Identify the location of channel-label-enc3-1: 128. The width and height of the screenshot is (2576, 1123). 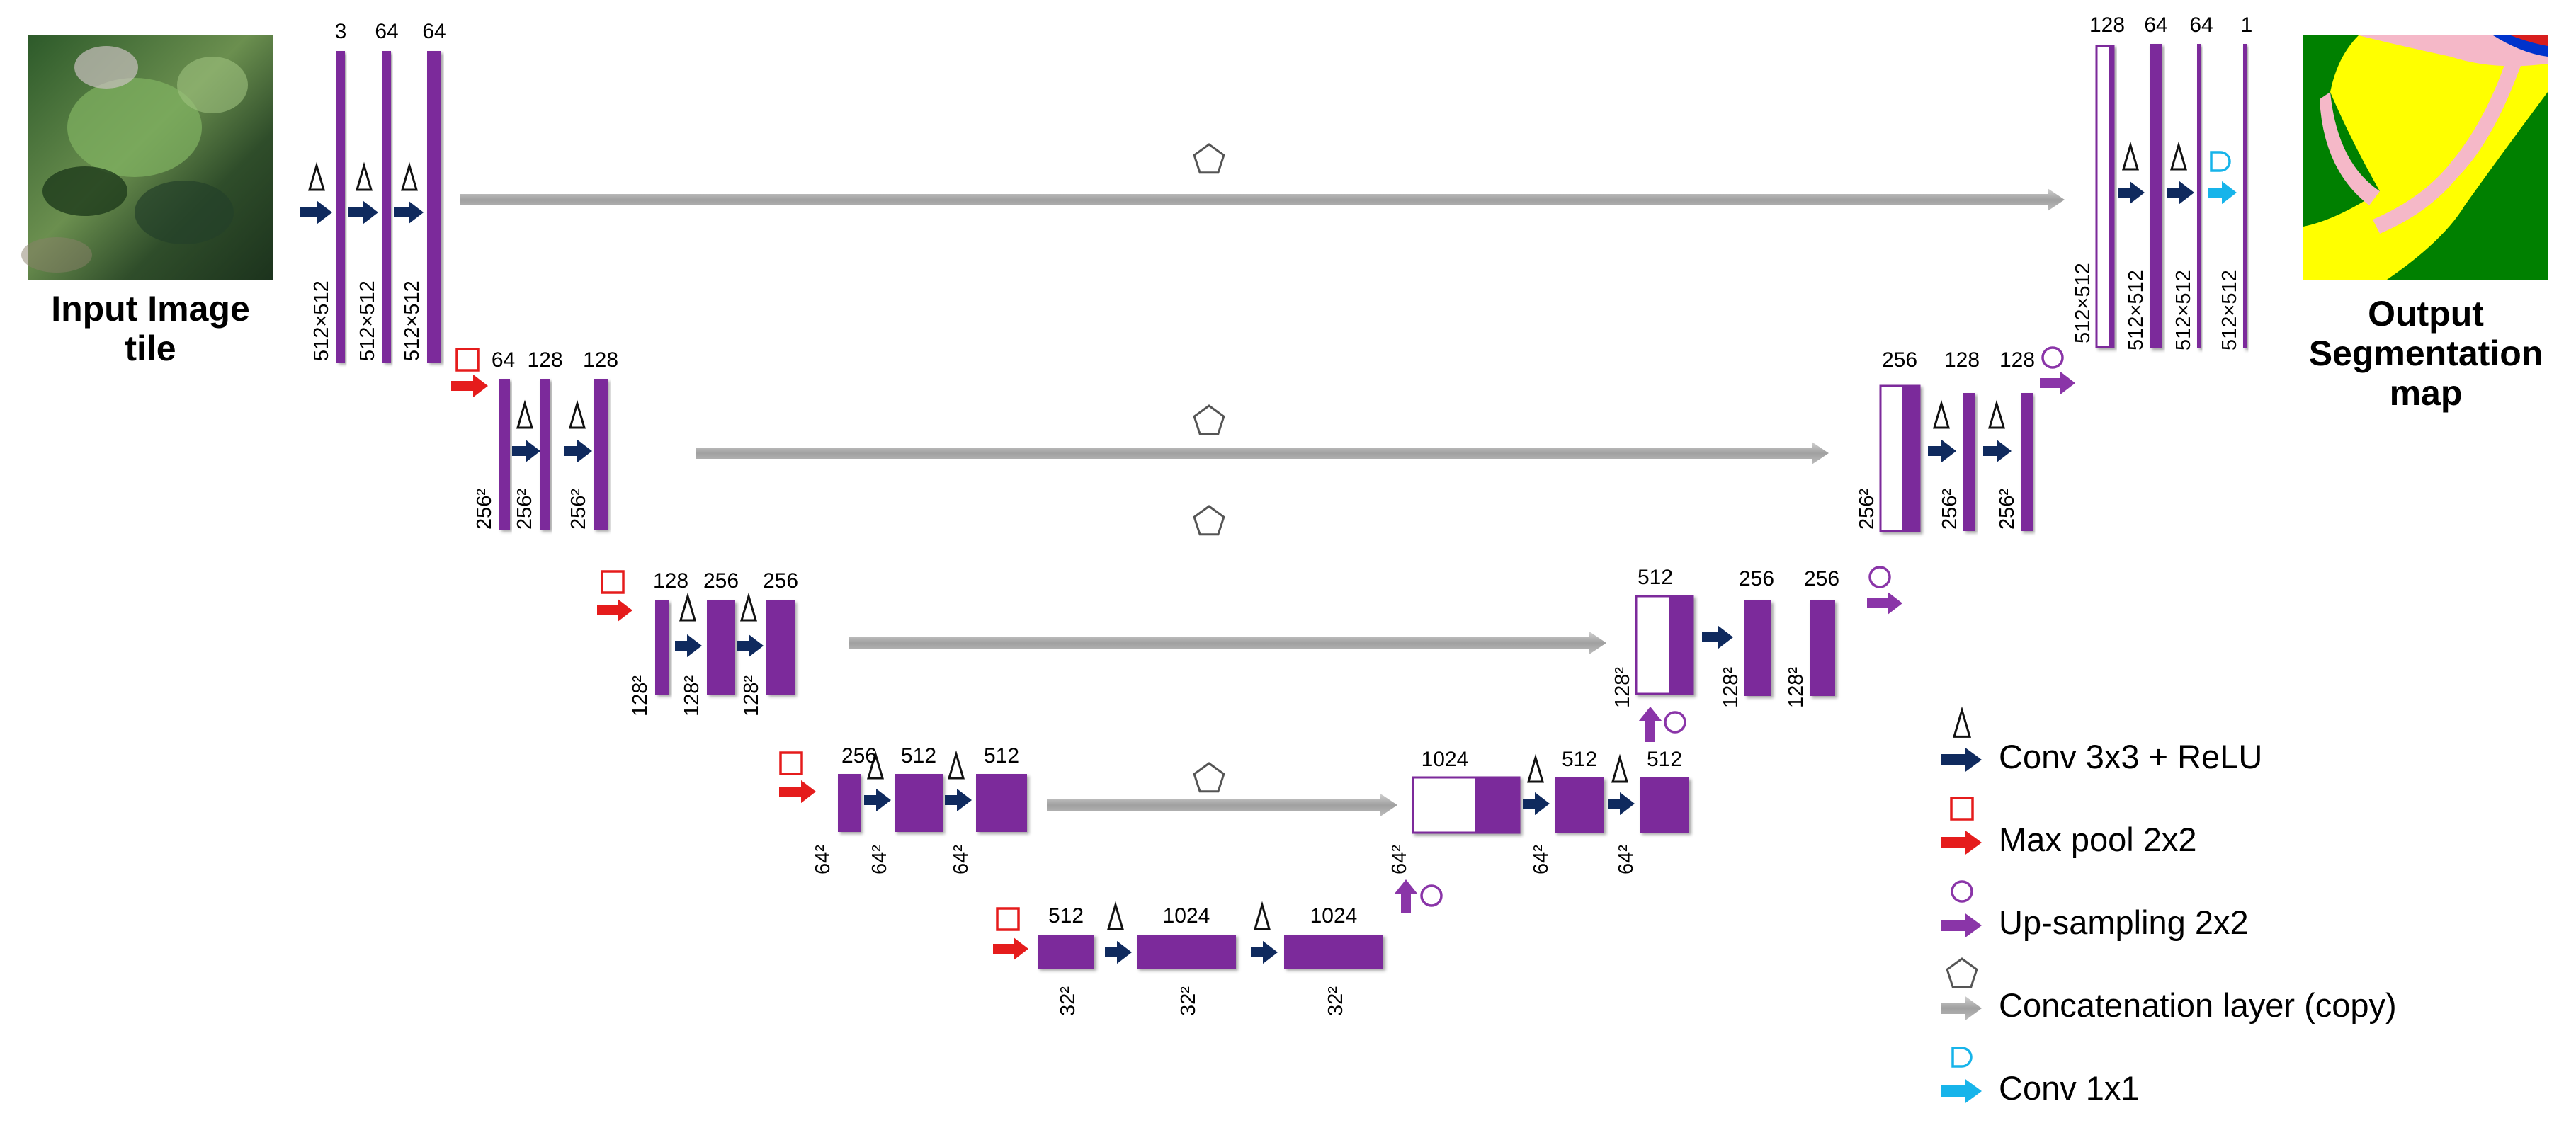
(670, 581).